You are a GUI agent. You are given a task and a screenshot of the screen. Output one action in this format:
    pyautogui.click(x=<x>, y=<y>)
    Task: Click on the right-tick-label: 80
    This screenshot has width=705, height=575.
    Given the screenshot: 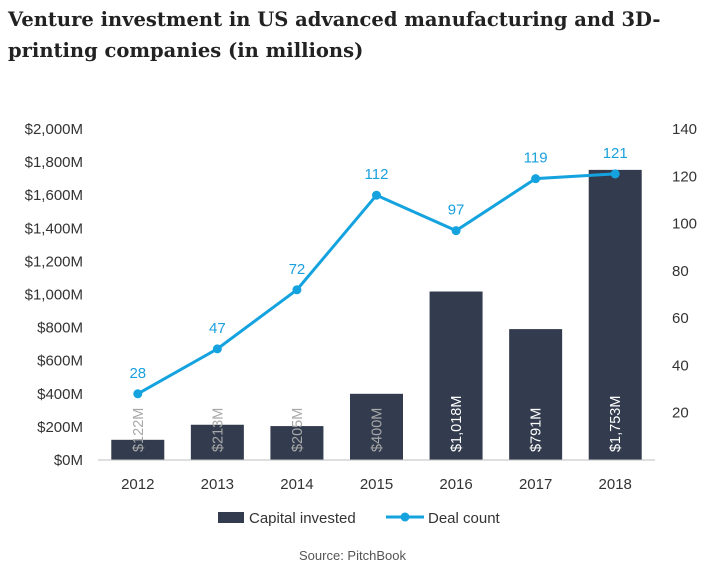 What is the action you would take?
    pyautogui.click(x=680, y=271)
    